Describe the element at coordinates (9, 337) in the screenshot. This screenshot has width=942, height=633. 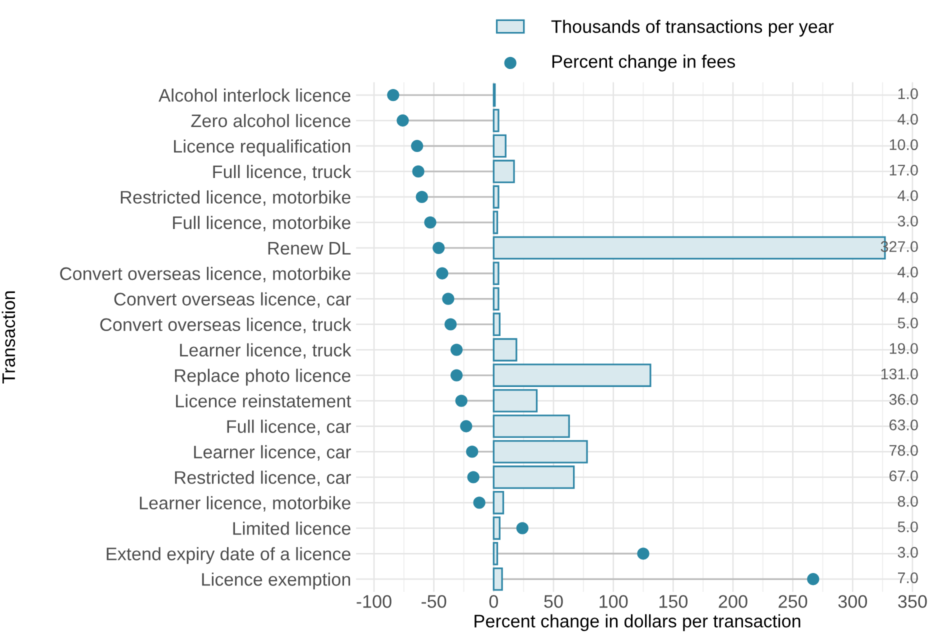
I see `y-axis-title: Transaction` at that location.